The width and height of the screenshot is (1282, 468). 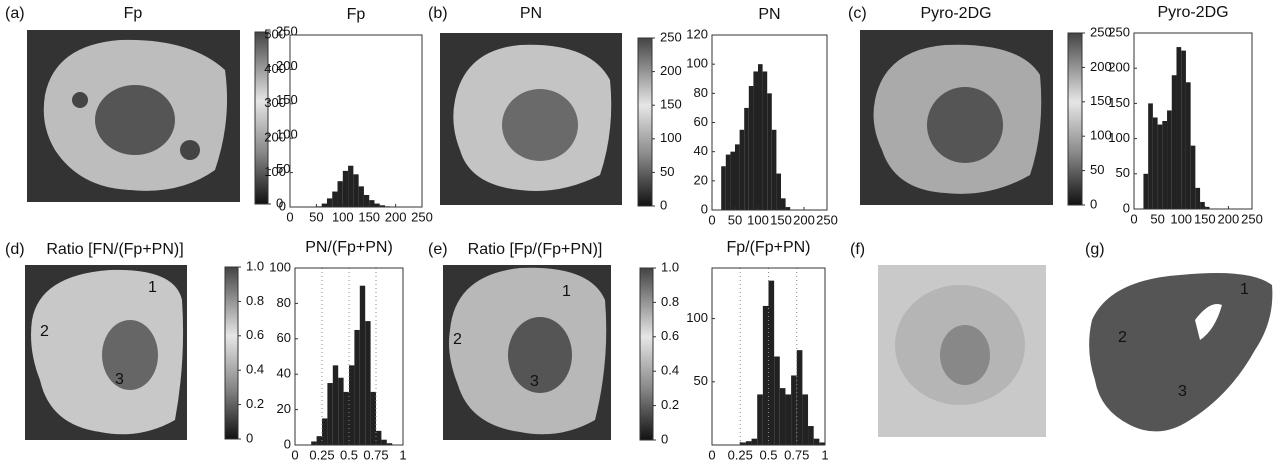 I want to click on y-tick-label: 200, so click(x=1119, y=67).